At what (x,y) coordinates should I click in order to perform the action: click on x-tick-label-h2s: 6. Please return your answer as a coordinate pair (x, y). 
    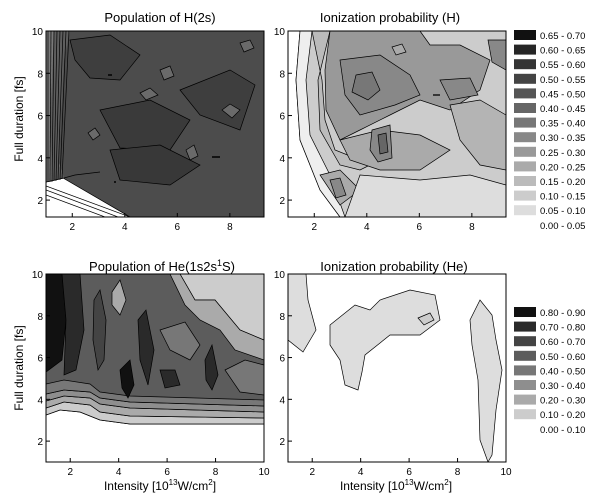
    Looking at the image, I should click on (178, 227).